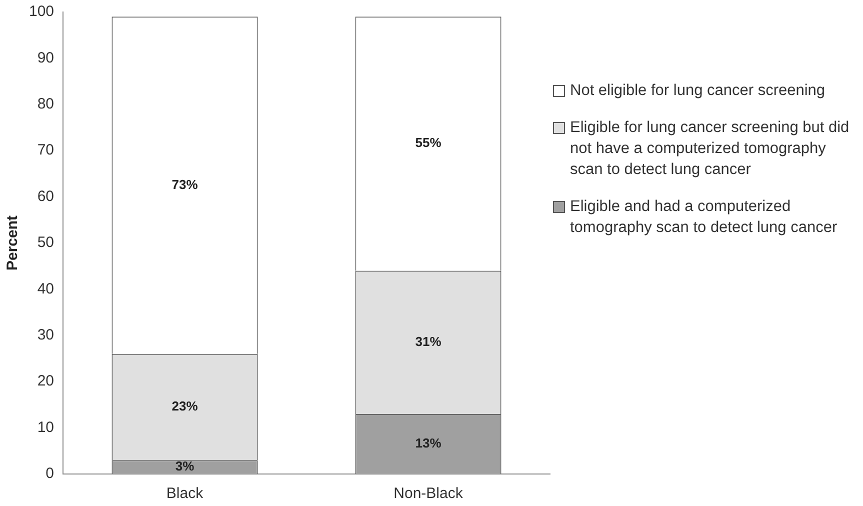 Image resolution: width=863 pixels, height=506 pixels. What do you see at coordinates (185, 493) in the screenshot?
I see `x-tick-label: Black` at bounding box center [185, 493].